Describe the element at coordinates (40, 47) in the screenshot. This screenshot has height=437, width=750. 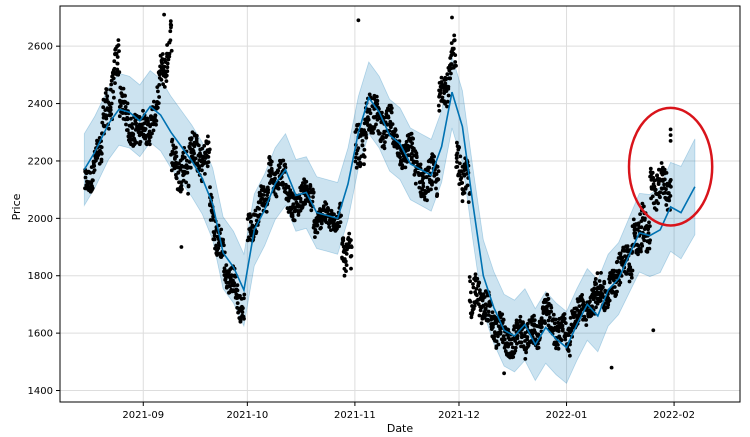
I see `y-tick-label: 2600` at that location.